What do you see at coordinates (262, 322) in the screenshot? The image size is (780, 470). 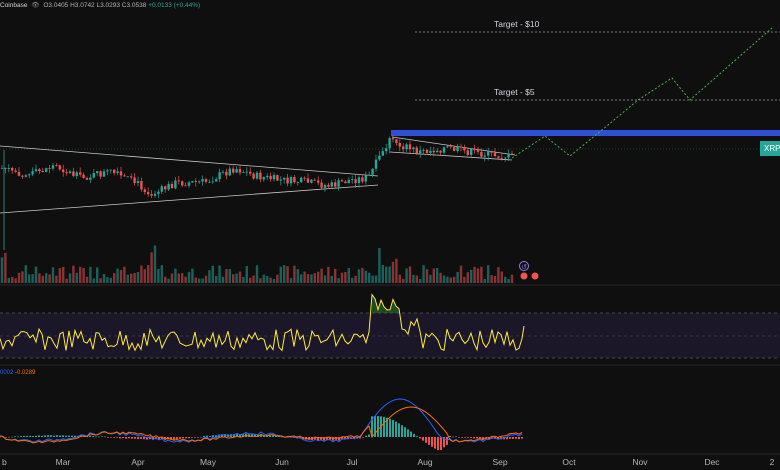 I see `rsi-line` at bounding box center [262, 322].